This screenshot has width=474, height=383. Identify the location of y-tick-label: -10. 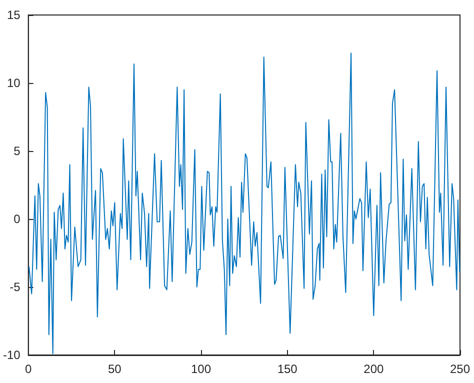
(12, 355).